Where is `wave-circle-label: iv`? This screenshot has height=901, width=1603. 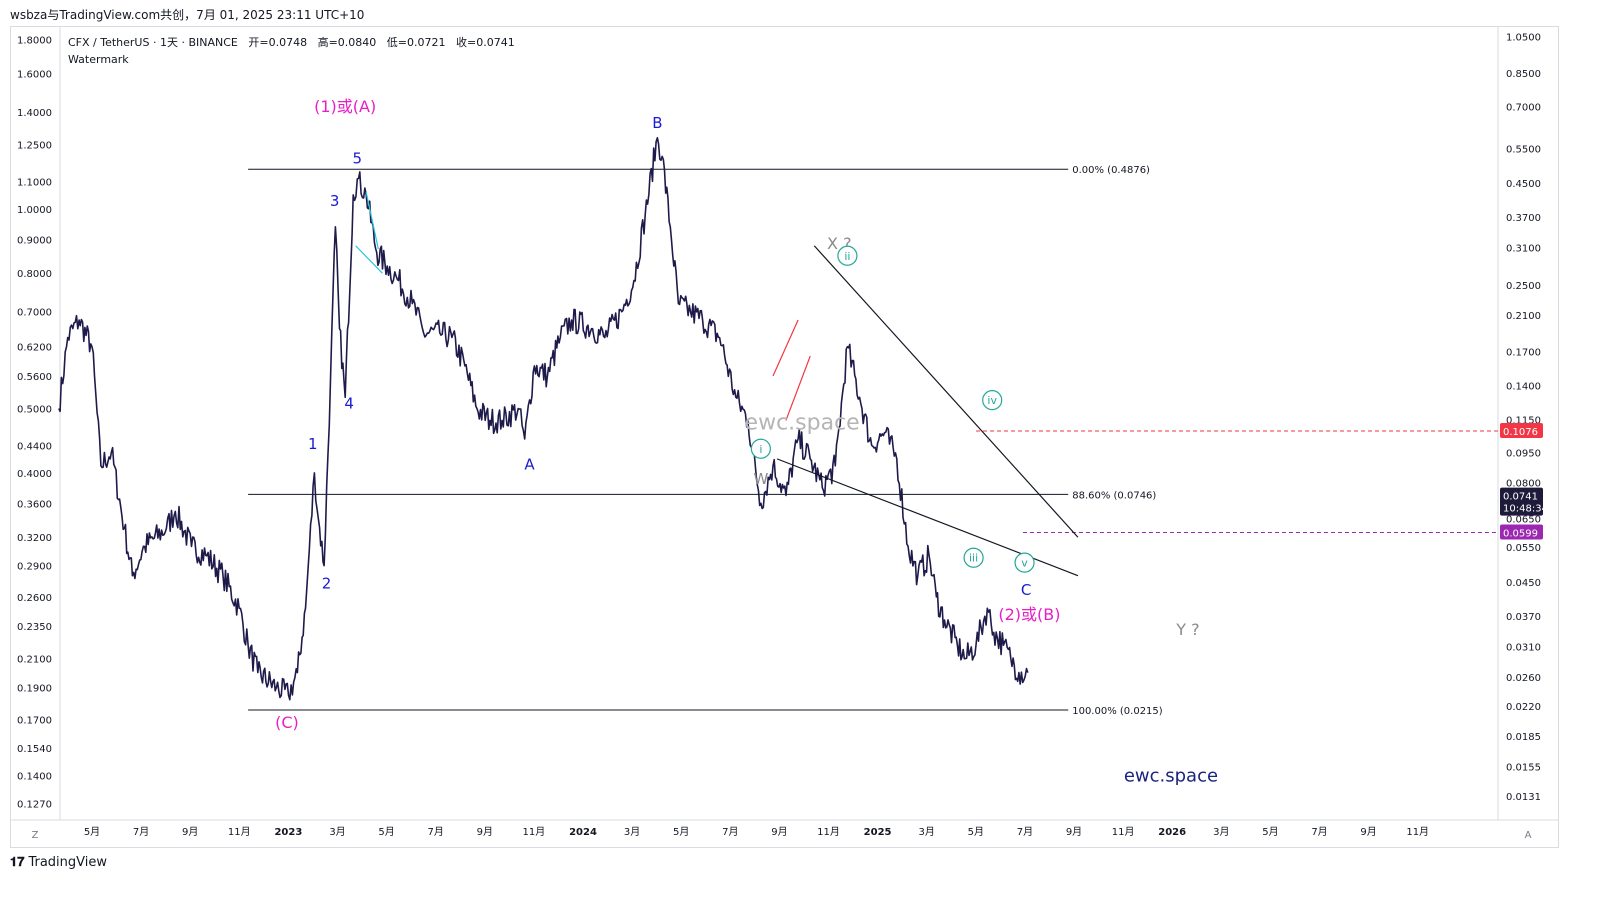
wave-circle-label: iv is located at coordinates (992, 400).